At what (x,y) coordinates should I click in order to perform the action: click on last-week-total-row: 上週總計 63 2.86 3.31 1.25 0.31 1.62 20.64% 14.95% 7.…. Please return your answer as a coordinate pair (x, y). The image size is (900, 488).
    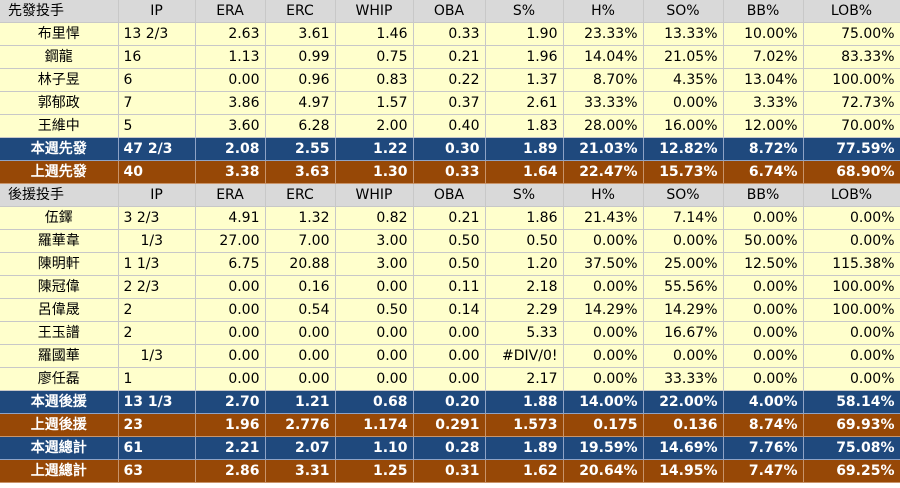
    Looking at the image, I should click on (450, 471).